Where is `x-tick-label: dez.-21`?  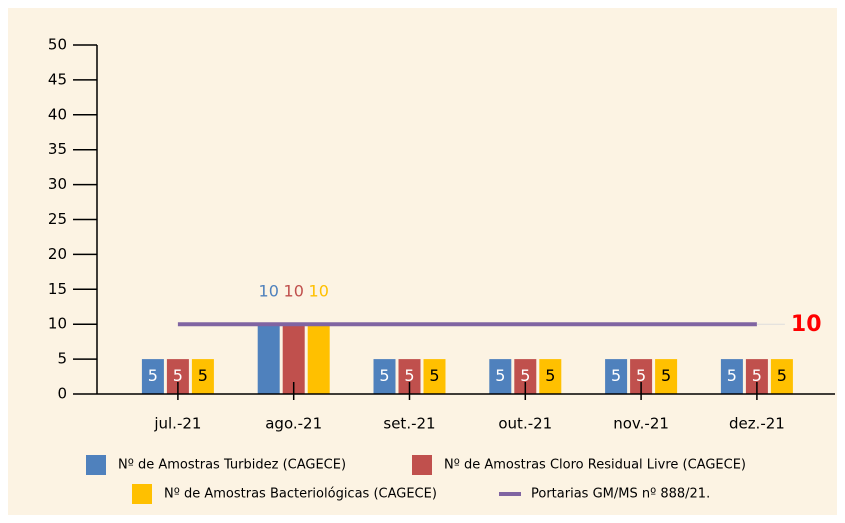
x-tick-label: dez.-21 is located at coordinates (757, 424).